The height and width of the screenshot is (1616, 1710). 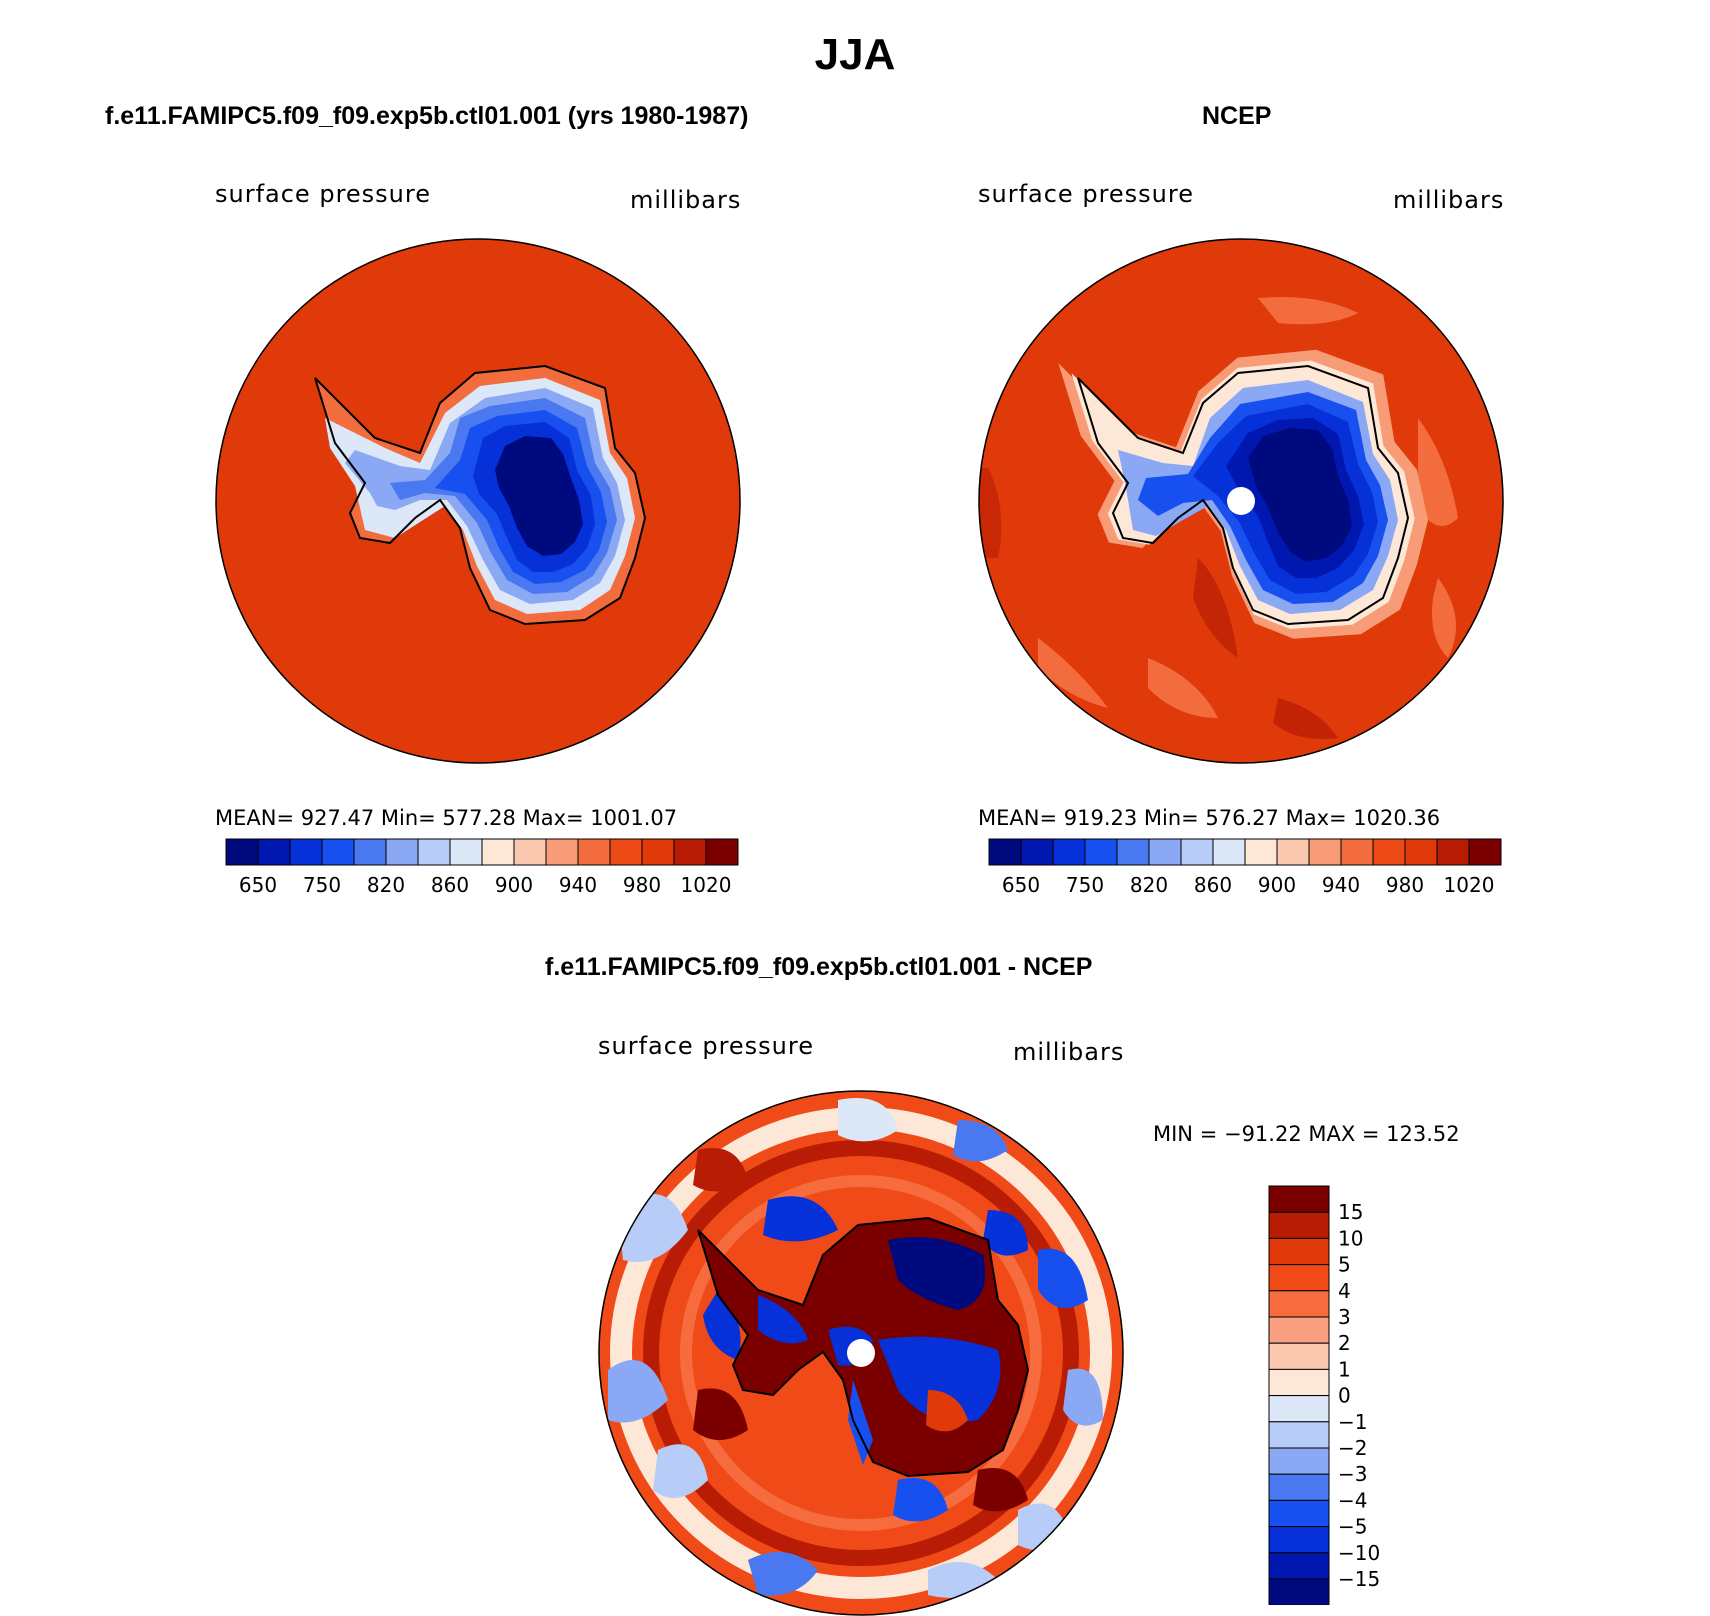 I want to click on colorbar-tick-label: −1, so click(x=1352, y=1422).